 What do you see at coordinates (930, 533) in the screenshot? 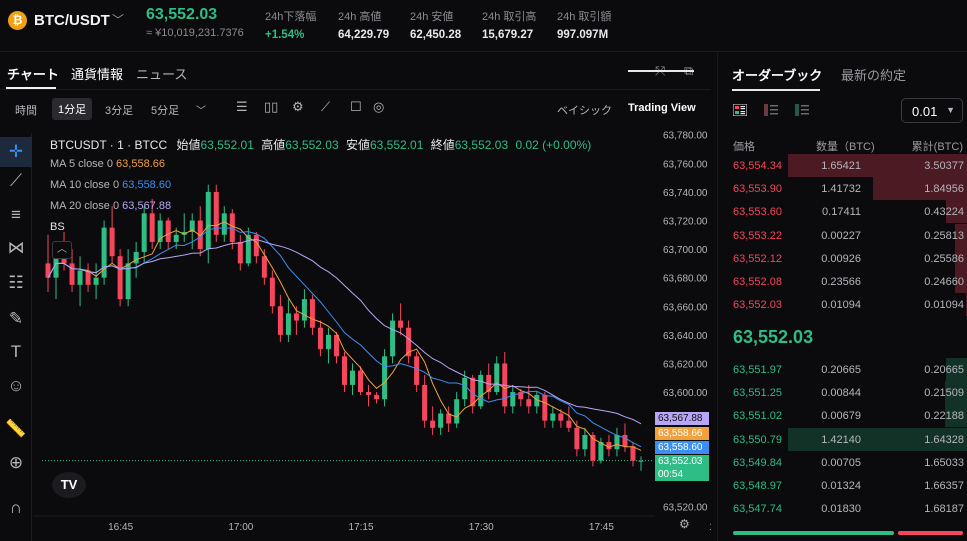
I see `sell-ratio-bar` at bounding box center [930, 533].